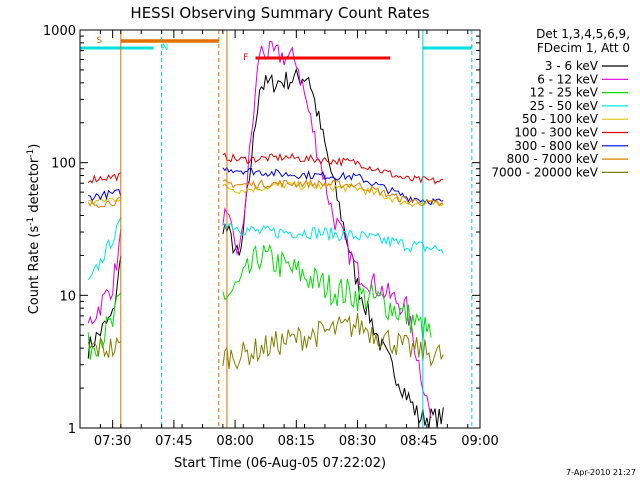 This screenshot has height=480, width=640. I want to click on y-axis-label: Count Rate (s-1 detector-1), so click(34, 229).